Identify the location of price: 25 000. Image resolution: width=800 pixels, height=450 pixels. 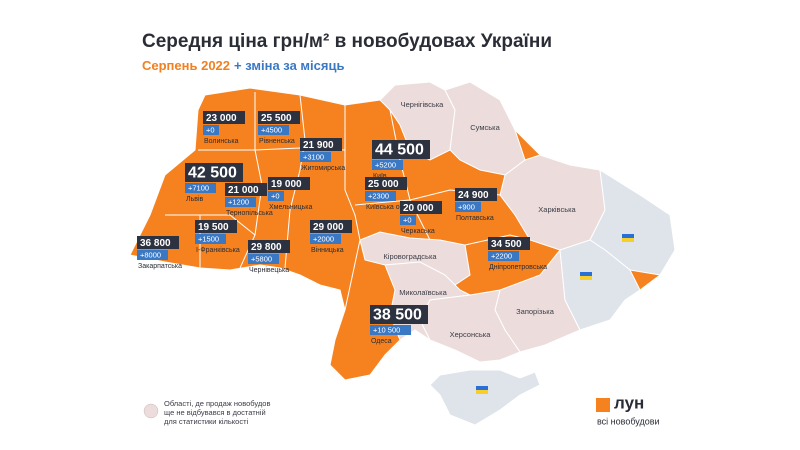
(383, 184).